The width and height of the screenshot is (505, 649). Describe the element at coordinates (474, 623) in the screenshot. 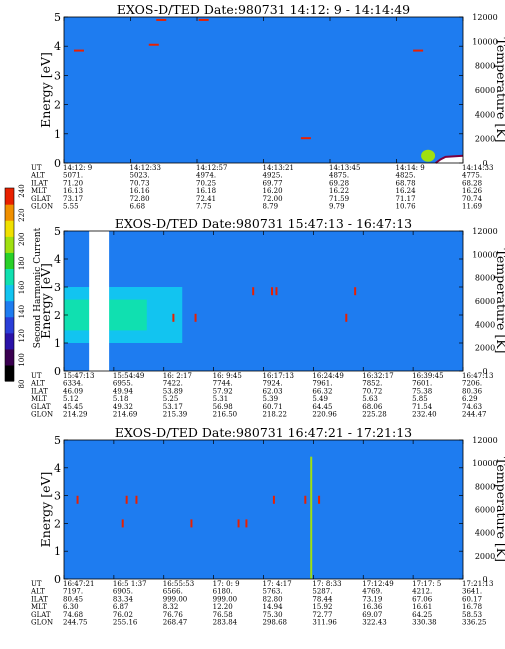

I see `ephemeris-value: 336.25` at that location.